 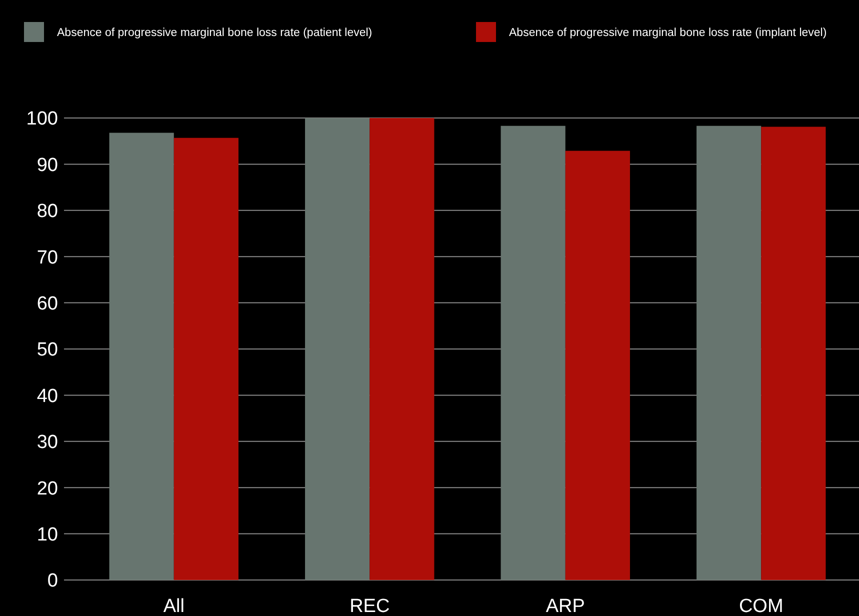 What do you see at coordinates (47, 535) in the screenshot?
I see `y-tick-label: 10` at bounding box center [47, 535].